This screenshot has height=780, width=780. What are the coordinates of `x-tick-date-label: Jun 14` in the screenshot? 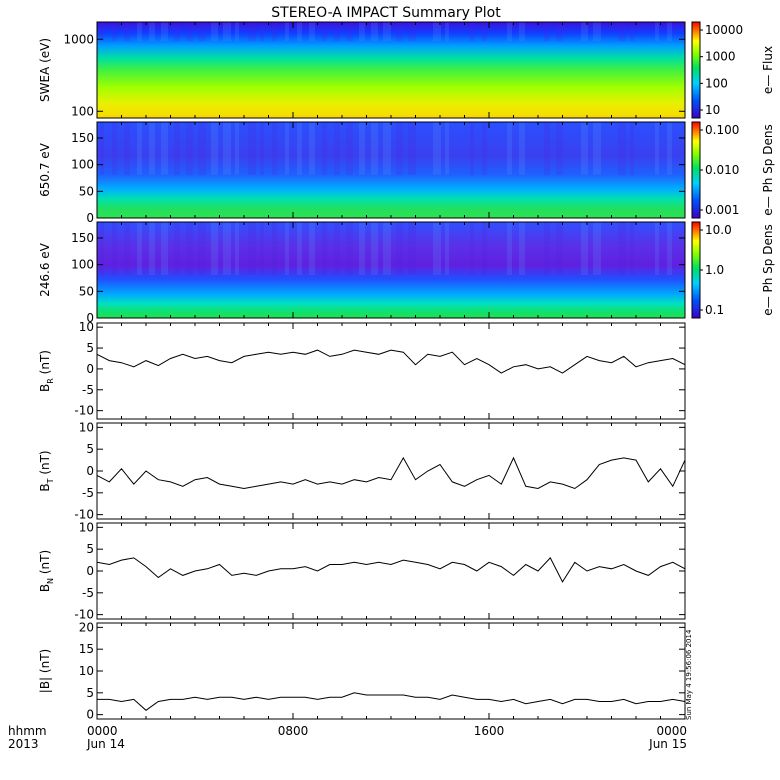 It's located at (105, 744).